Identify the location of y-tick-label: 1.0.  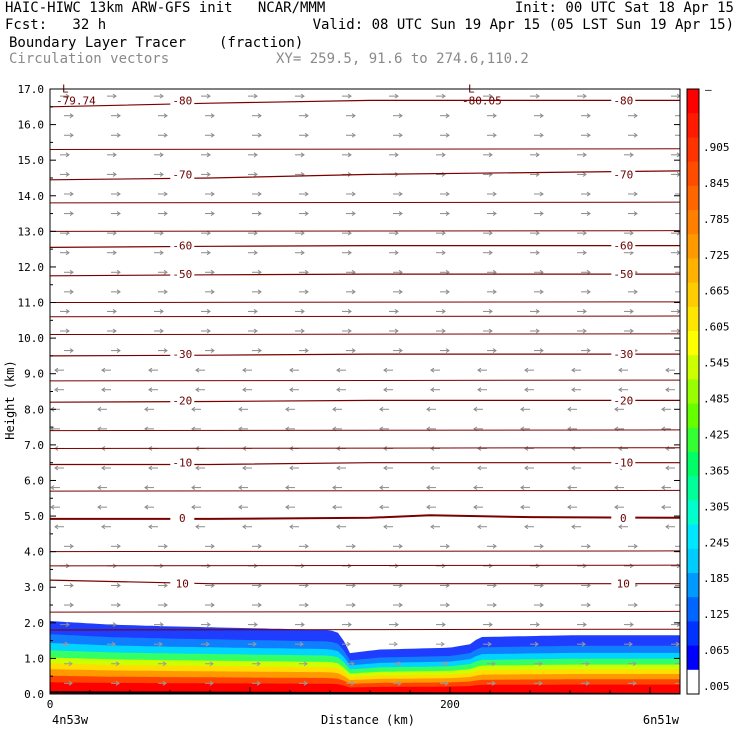
(34, 658).